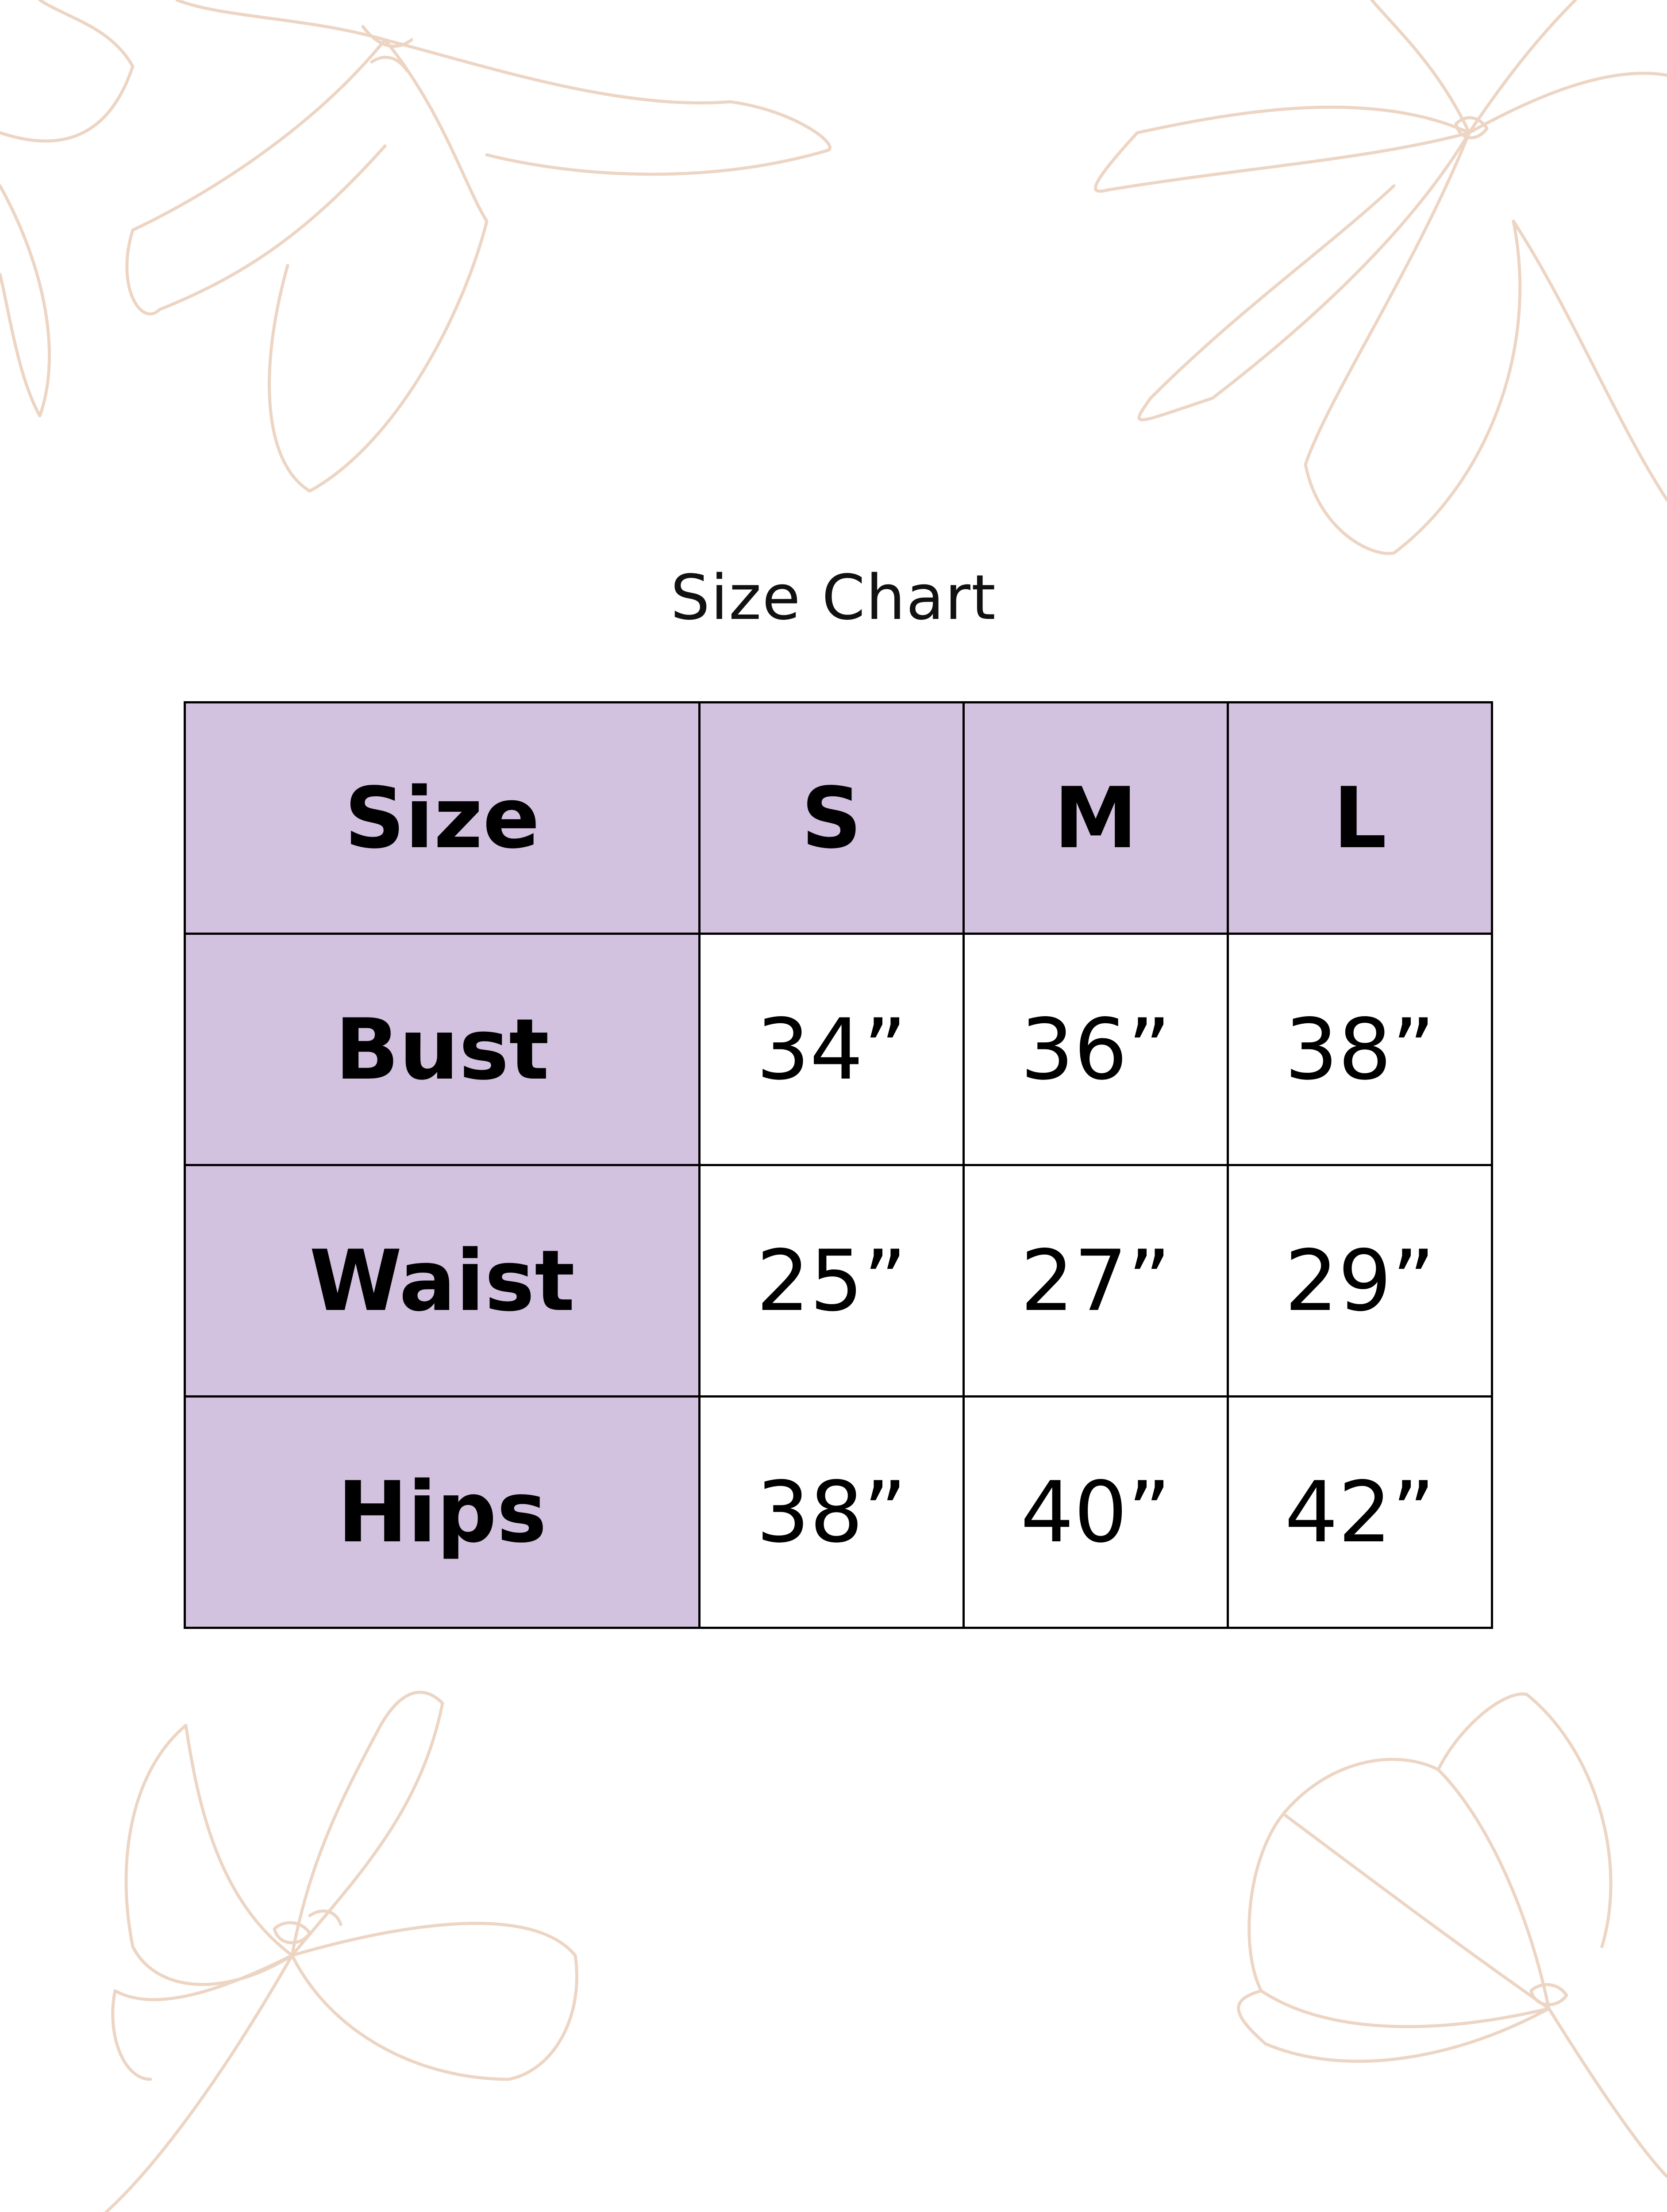 This screenshot has width=1667, height=2212. I want to click on row-label: Waist, so click(443, 1281).